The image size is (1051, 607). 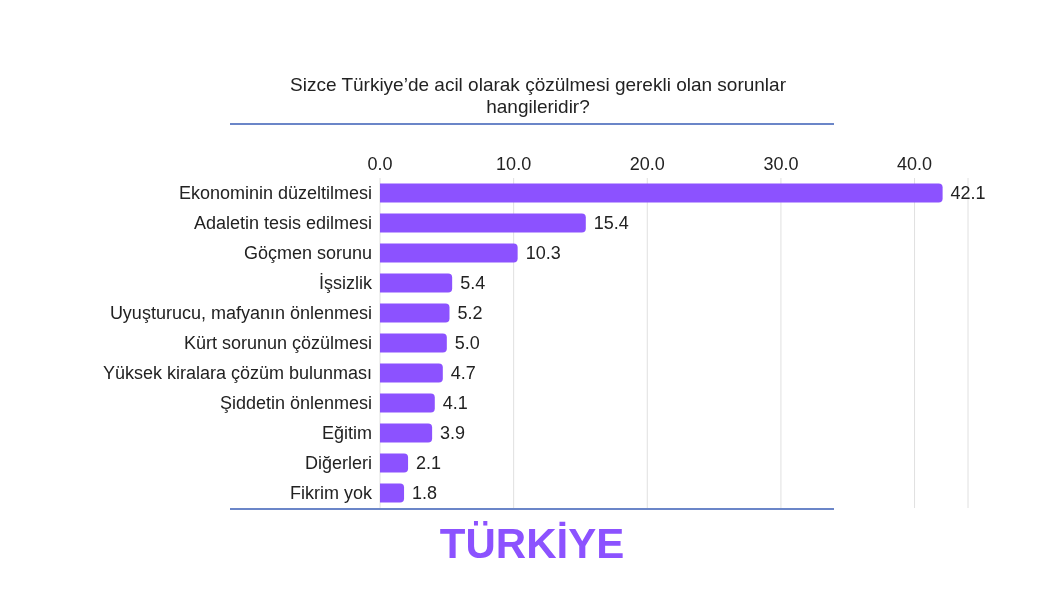 What do you see at coordinates (275, 193) in the screenshot?
I see `y-tick-label: Ekonominin düzeltilmesi` at bounding box center [275, 193].